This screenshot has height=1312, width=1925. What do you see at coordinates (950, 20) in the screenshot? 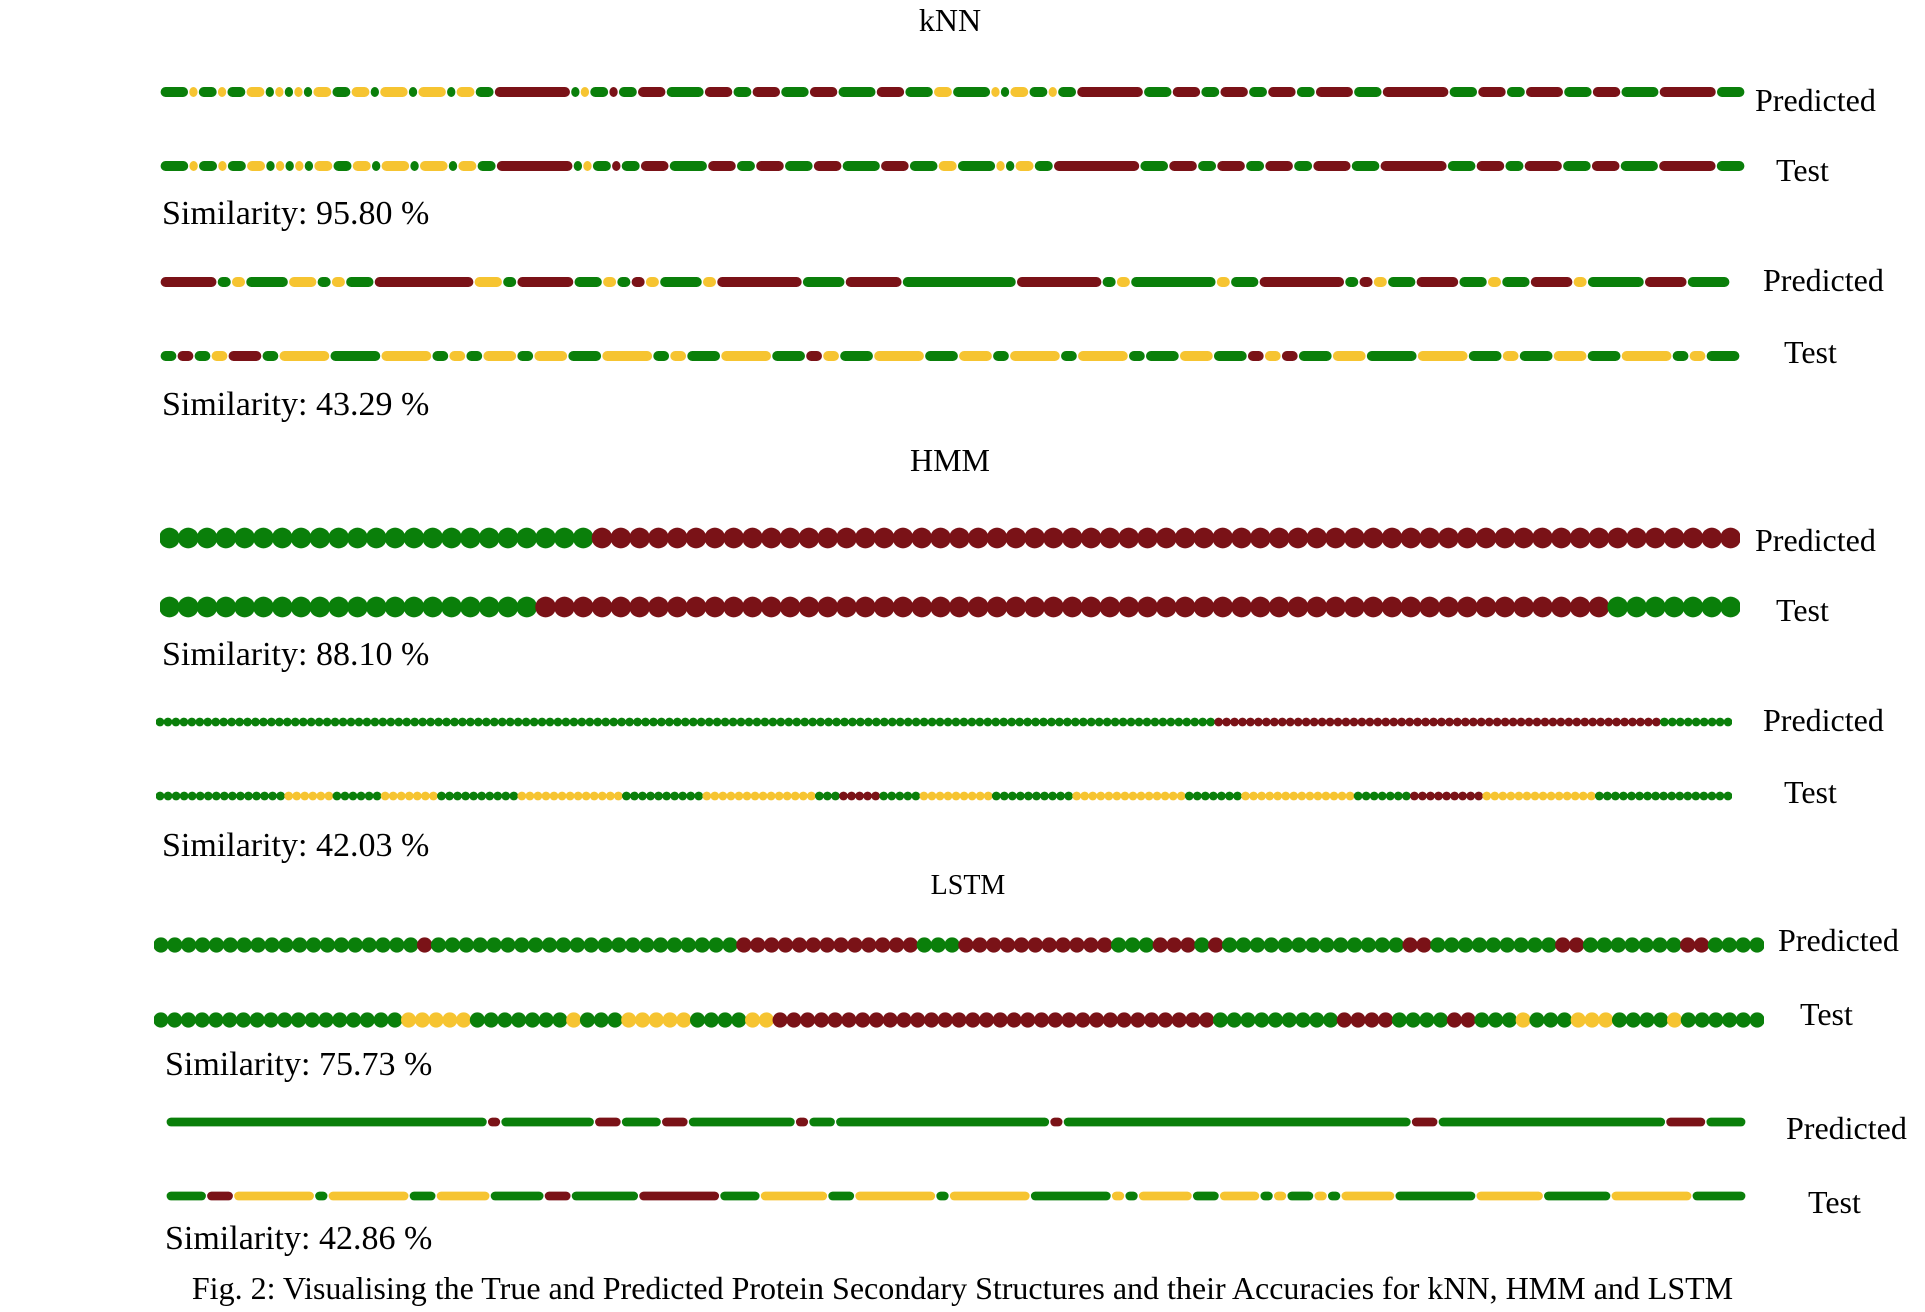
I see `section-title-knn: kNN` at bounding box center [950, 20].